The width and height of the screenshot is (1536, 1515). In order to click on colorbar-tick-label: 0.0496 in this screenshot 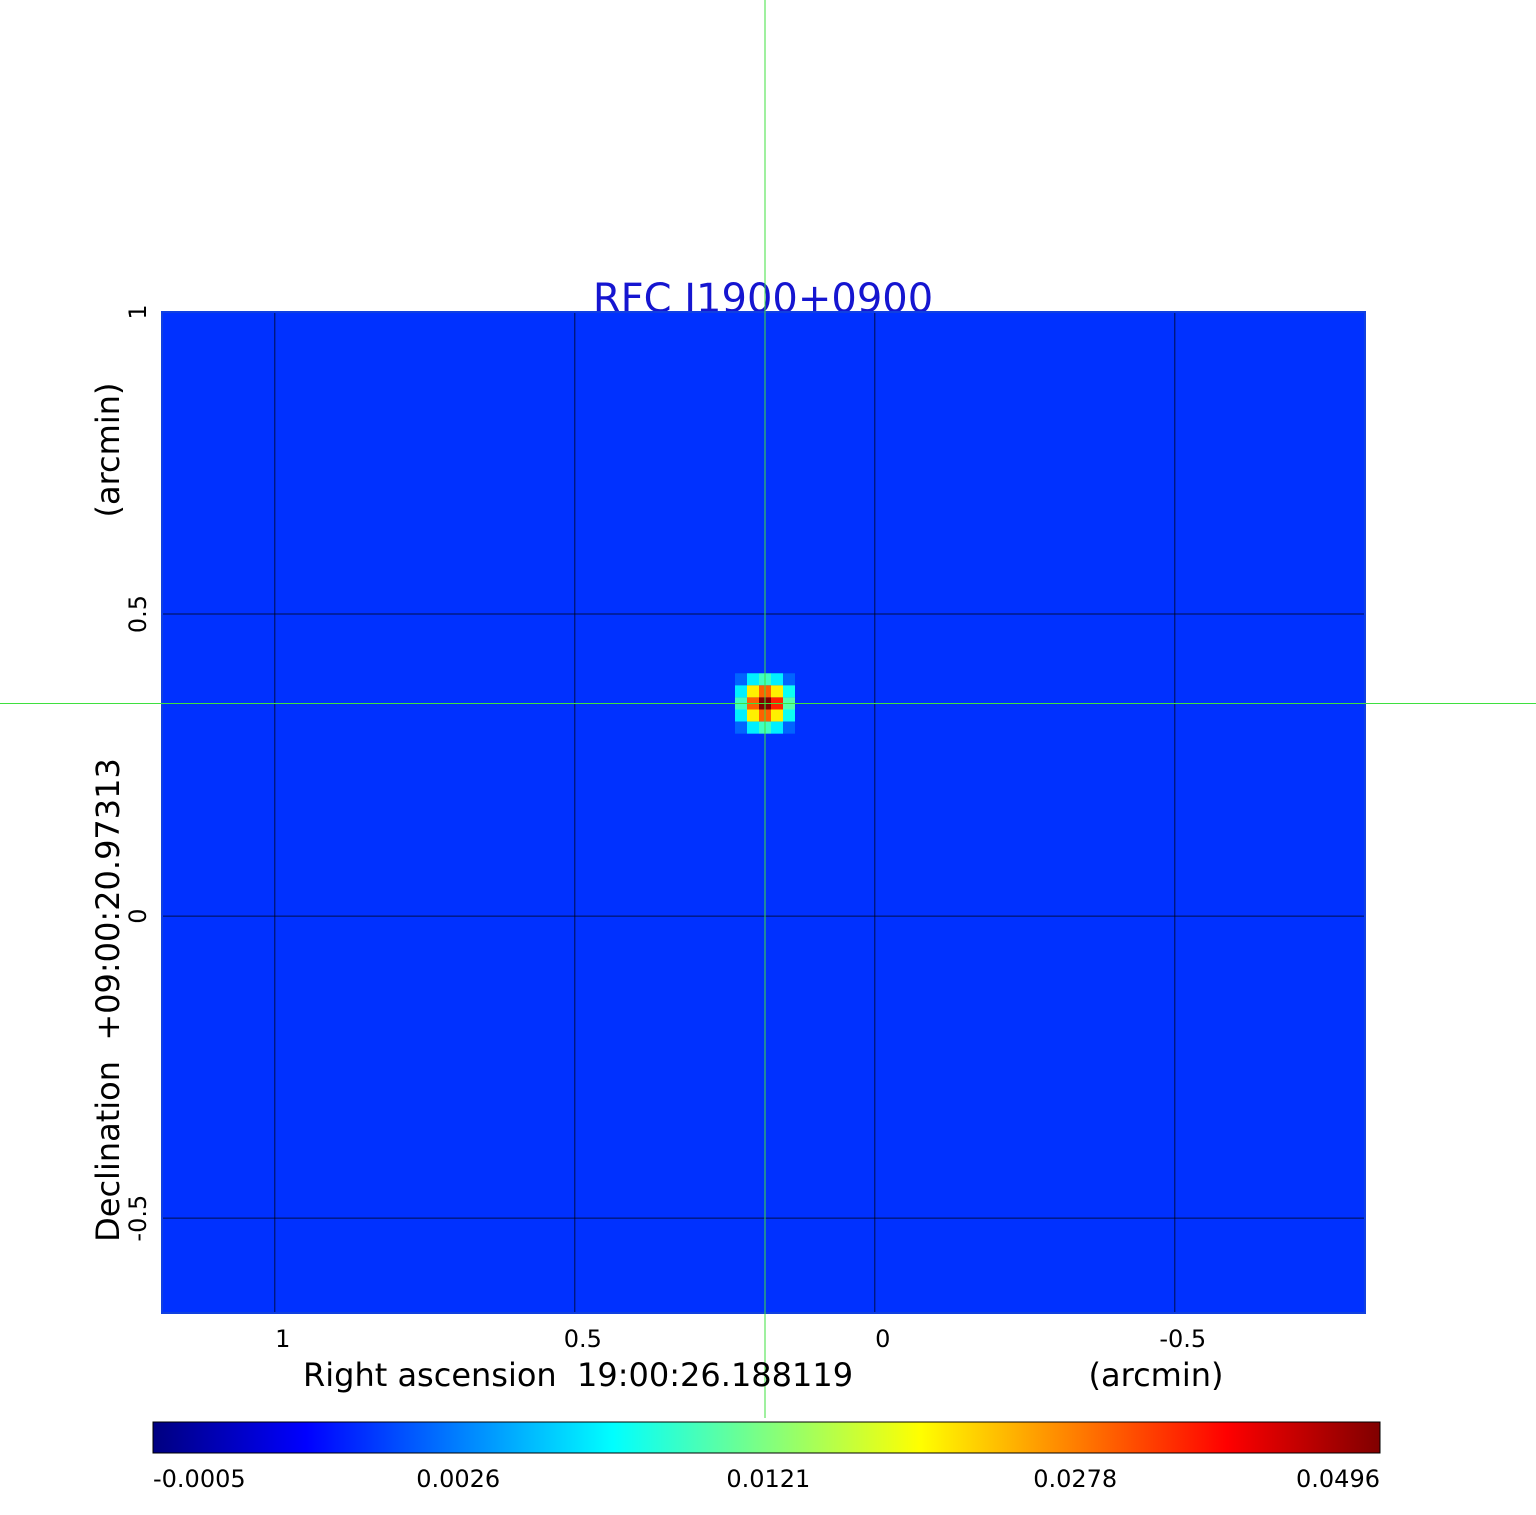, I will do `click(1338, 1479)`.